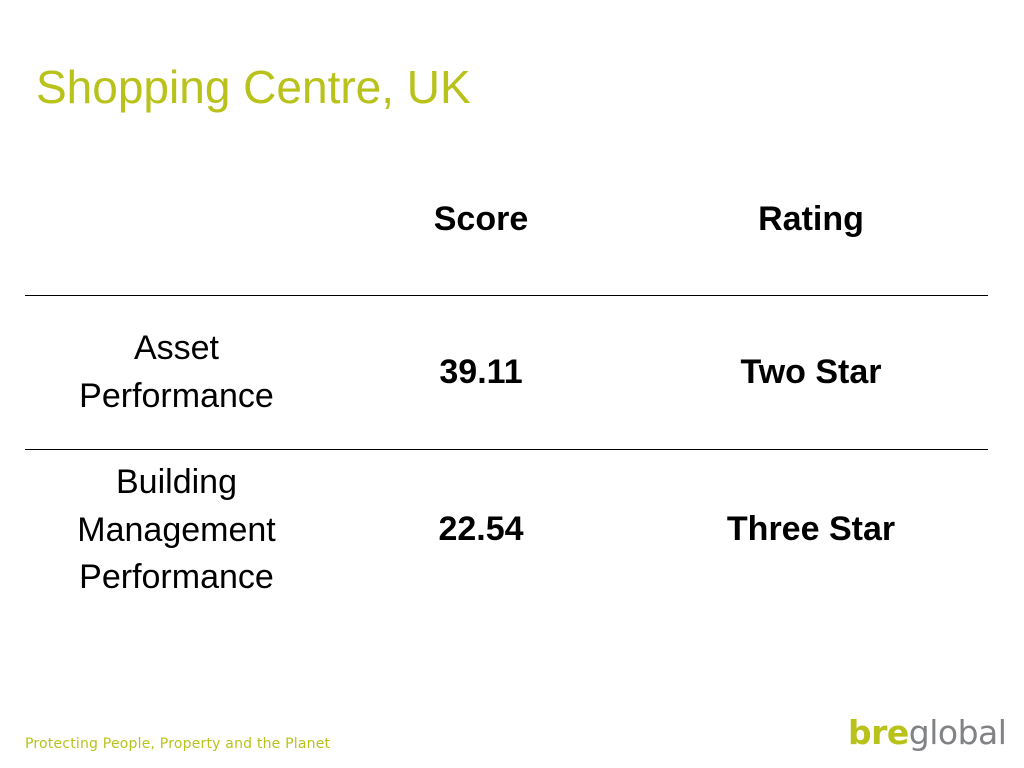 The width and height of the screenshot is (1024, 768). I want to click on slide-title: Shopping Centre, UK, so click(253, 87).